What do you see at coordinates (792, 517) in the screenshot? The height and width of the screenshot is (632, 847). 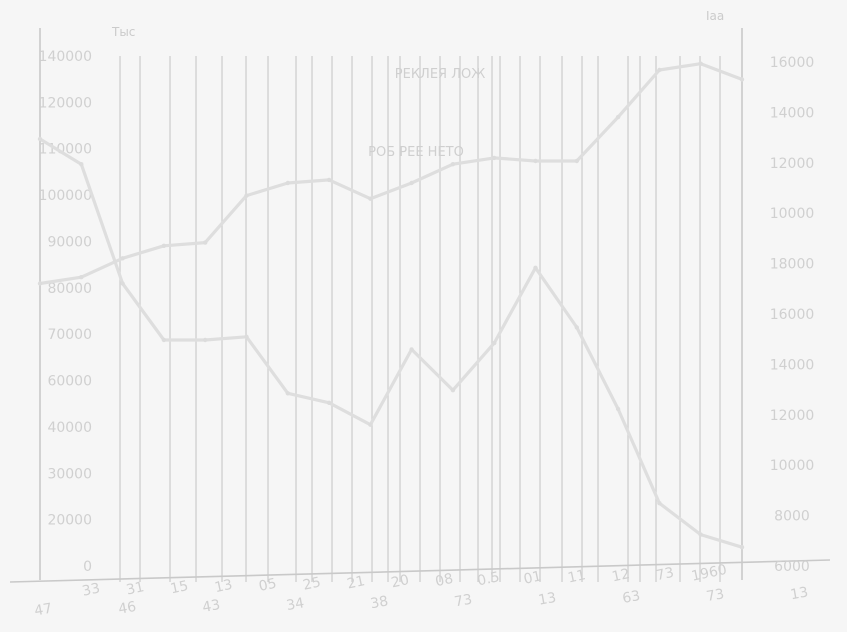 I see `right-tick-label: 8000` at bounding box center [792, 517].